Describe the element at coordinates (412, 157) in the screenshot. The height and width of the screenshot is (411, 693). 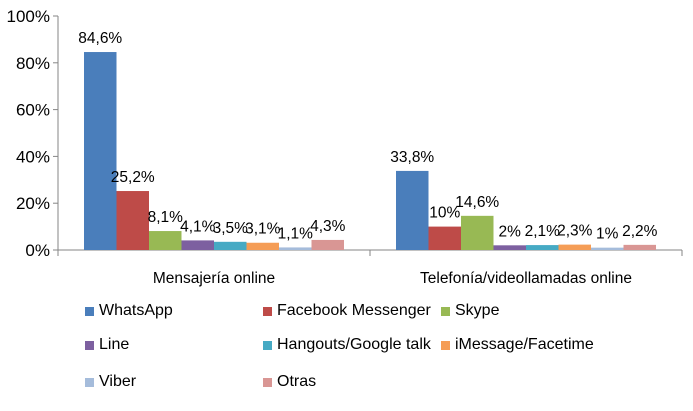
I see `data-label: 33,8%` at that location.